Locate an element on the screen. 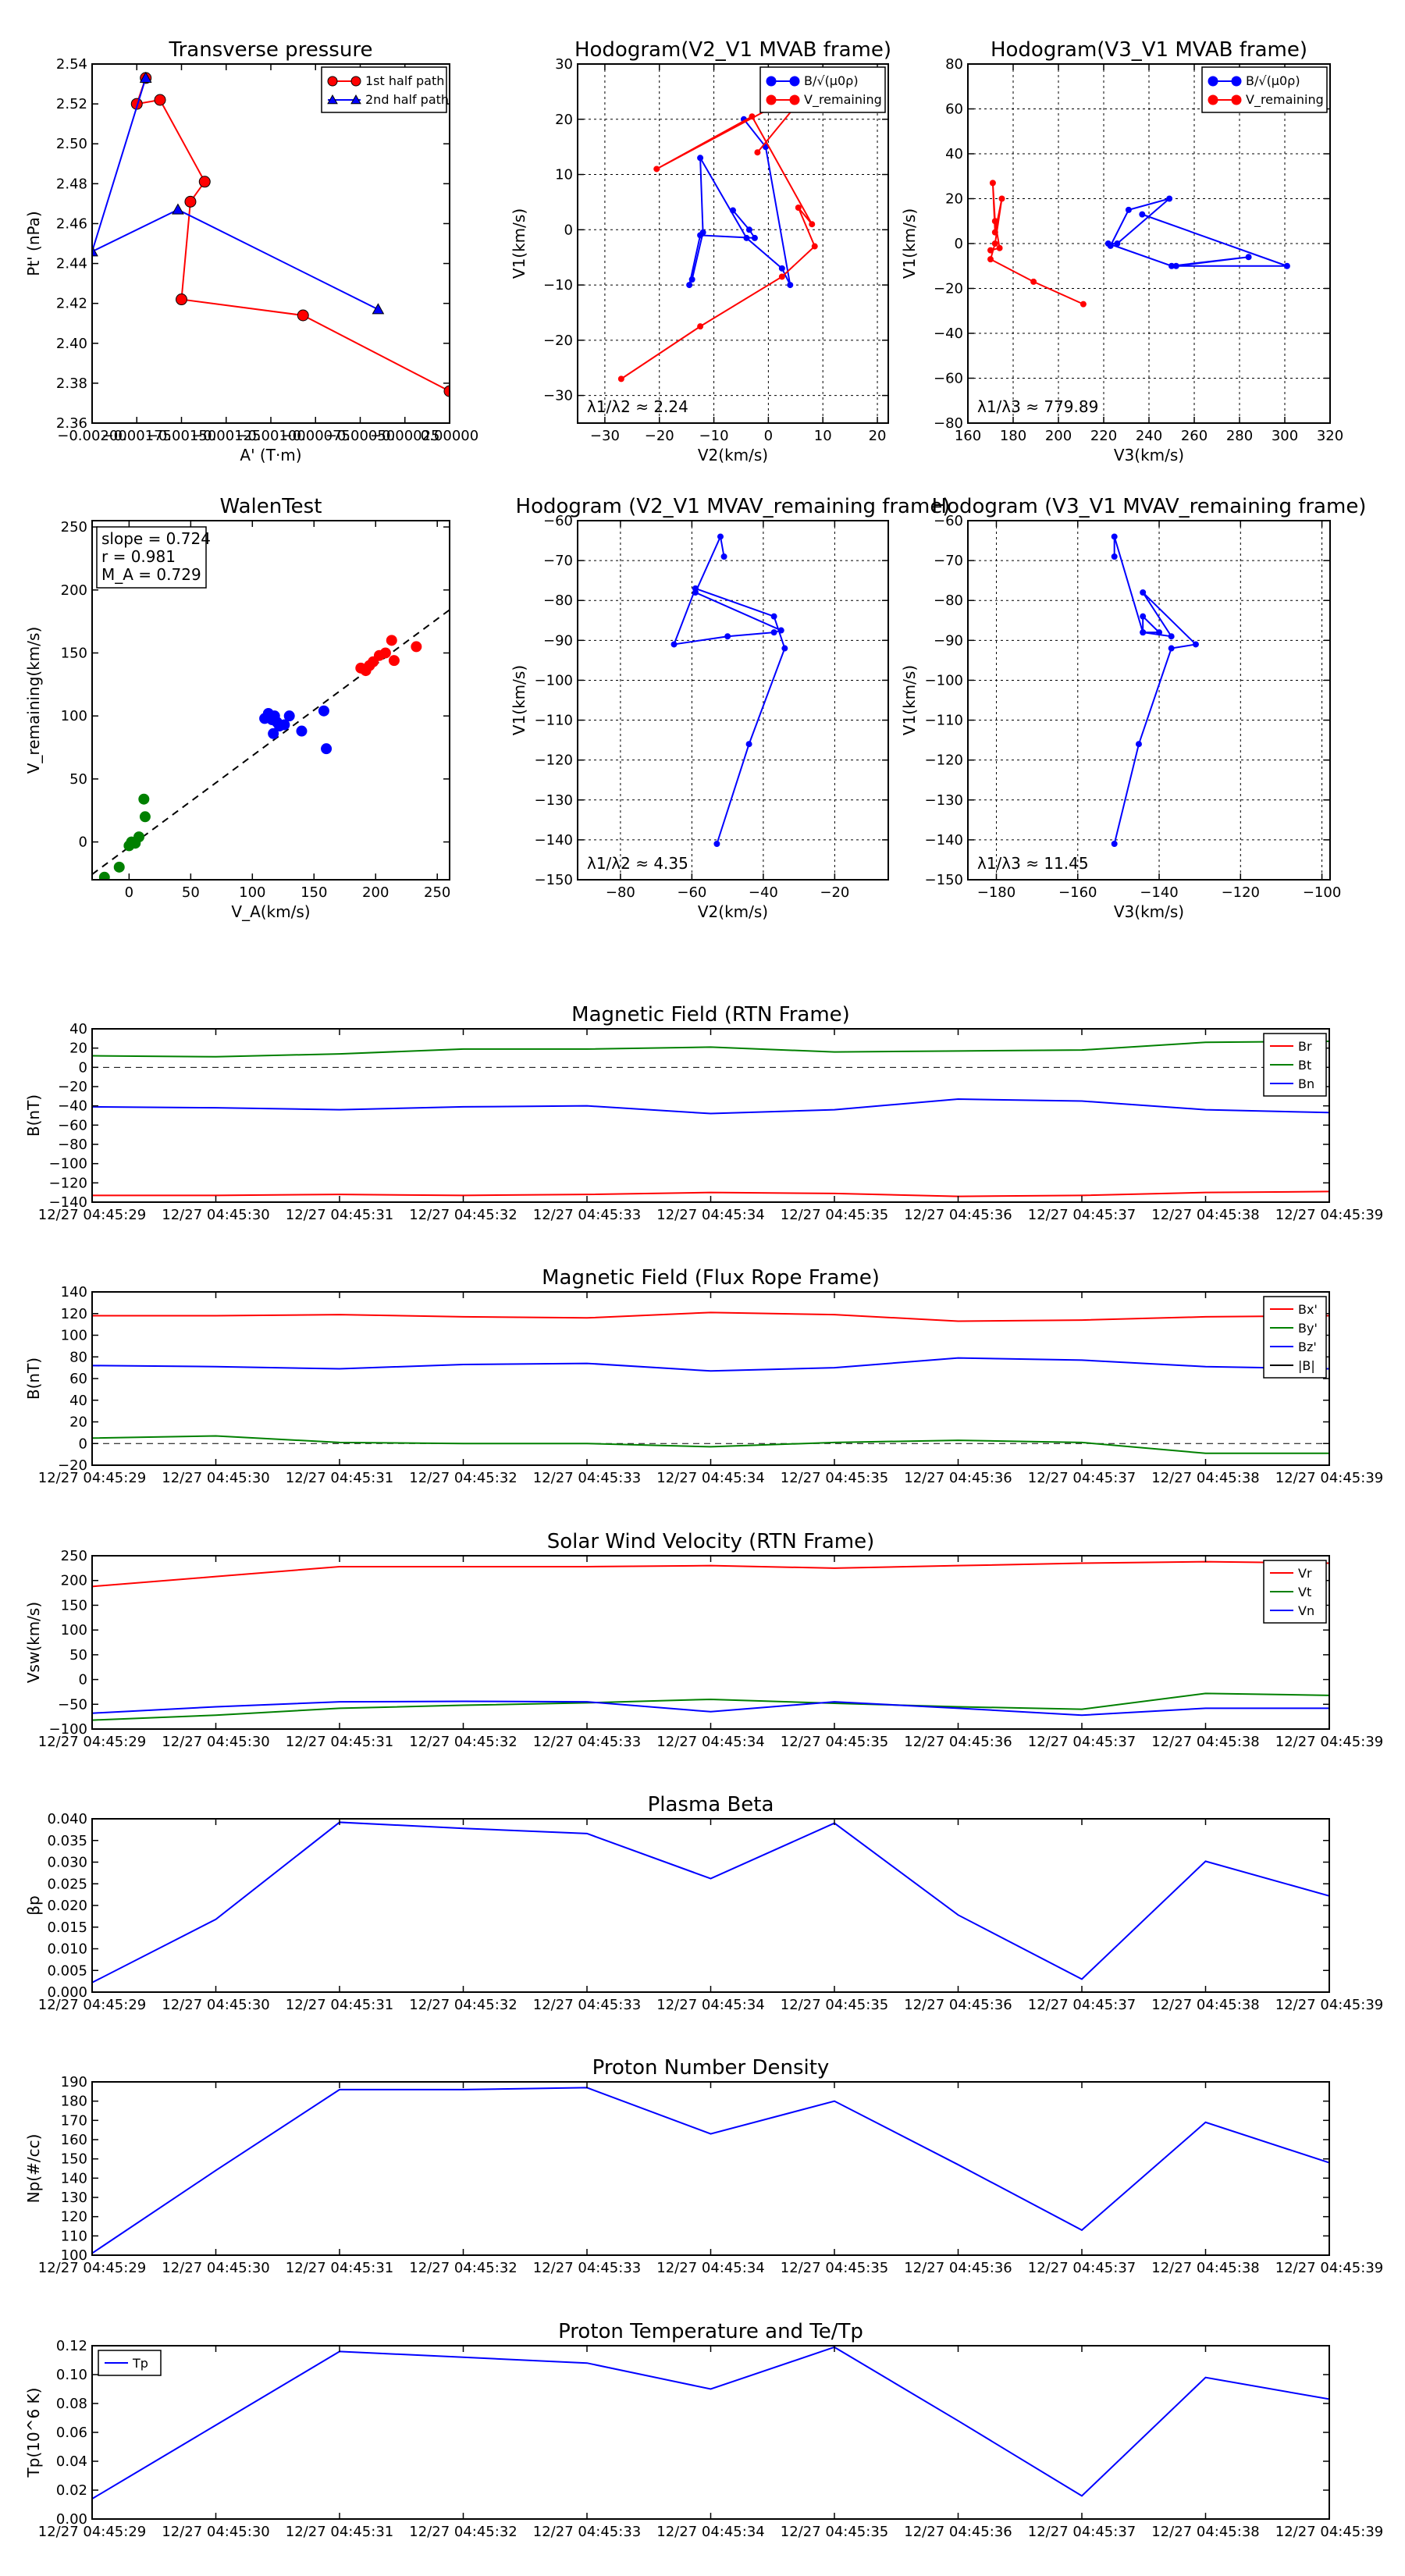 The height and width of the screenshot is (2576, 1405). legend-label: 2nd half path is located at coordinates (407, 99).